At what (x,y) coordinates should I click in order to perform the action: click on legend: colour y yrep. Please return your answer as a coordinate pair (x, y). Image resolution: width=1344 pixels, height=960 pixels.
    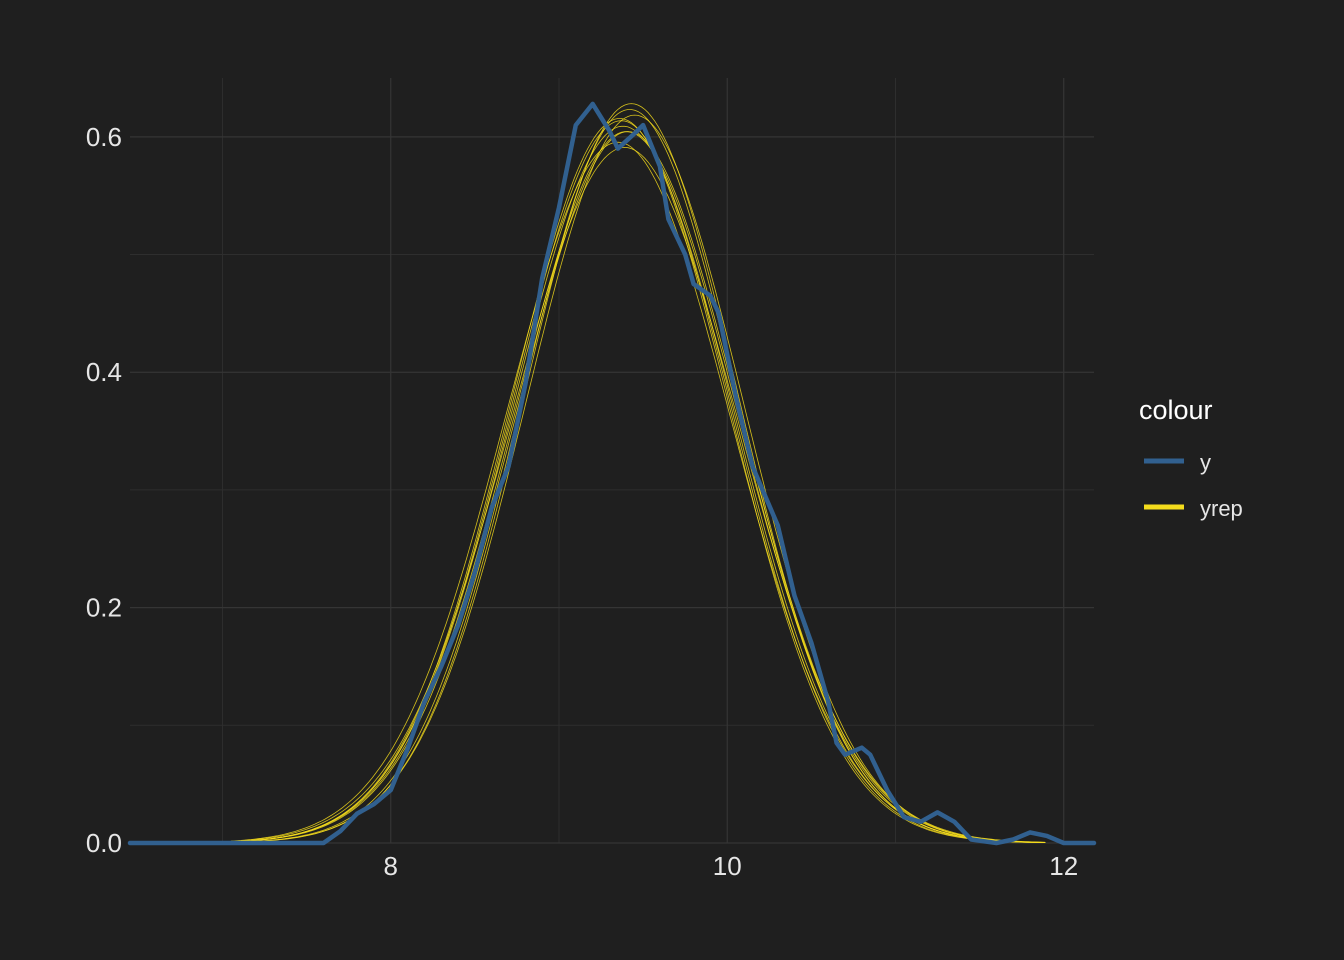
    Looking at the image, I should click on (1191, 458).